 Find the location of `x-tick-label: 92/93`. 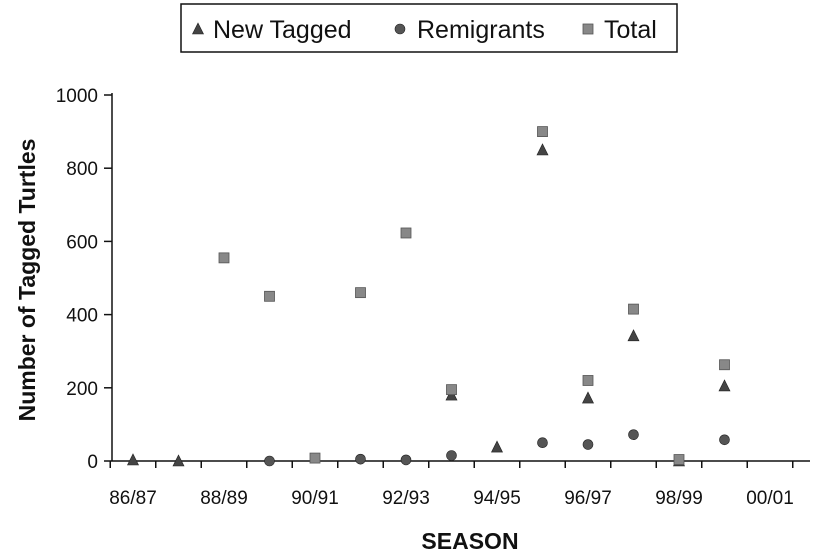

x-tick-label: 92/93 is located at coordinates (406, 498).